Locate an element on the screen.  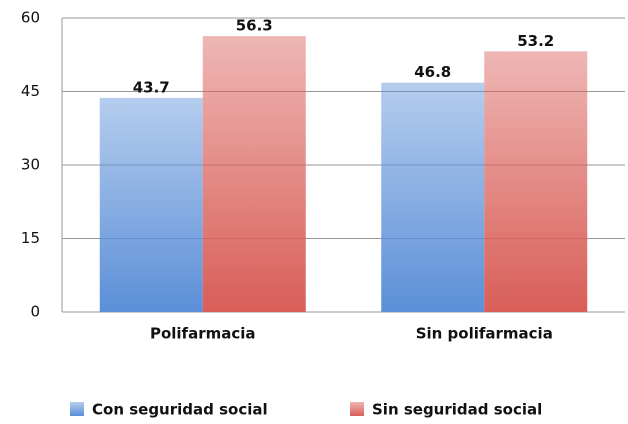
x-tick-label: Polifarmacia is located at coordinates (203, 334).